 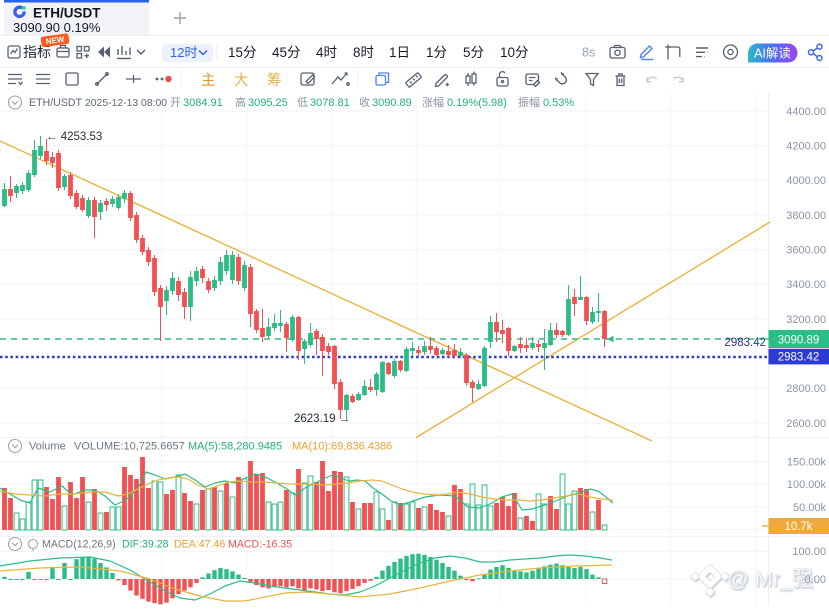 What do you see at coordinates (806, 216) in the screenshot?
I see `svg-text: 3800.00` at bounding box center [806, 216].